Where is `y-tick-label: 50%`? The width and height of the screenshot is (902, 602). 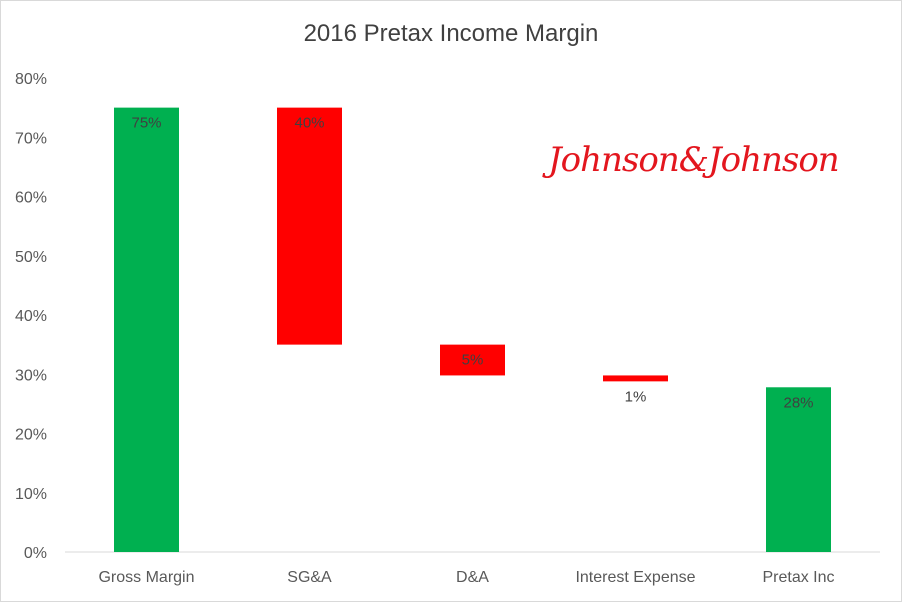
y-tick-label: 50% is located at coordinates (31, 257).